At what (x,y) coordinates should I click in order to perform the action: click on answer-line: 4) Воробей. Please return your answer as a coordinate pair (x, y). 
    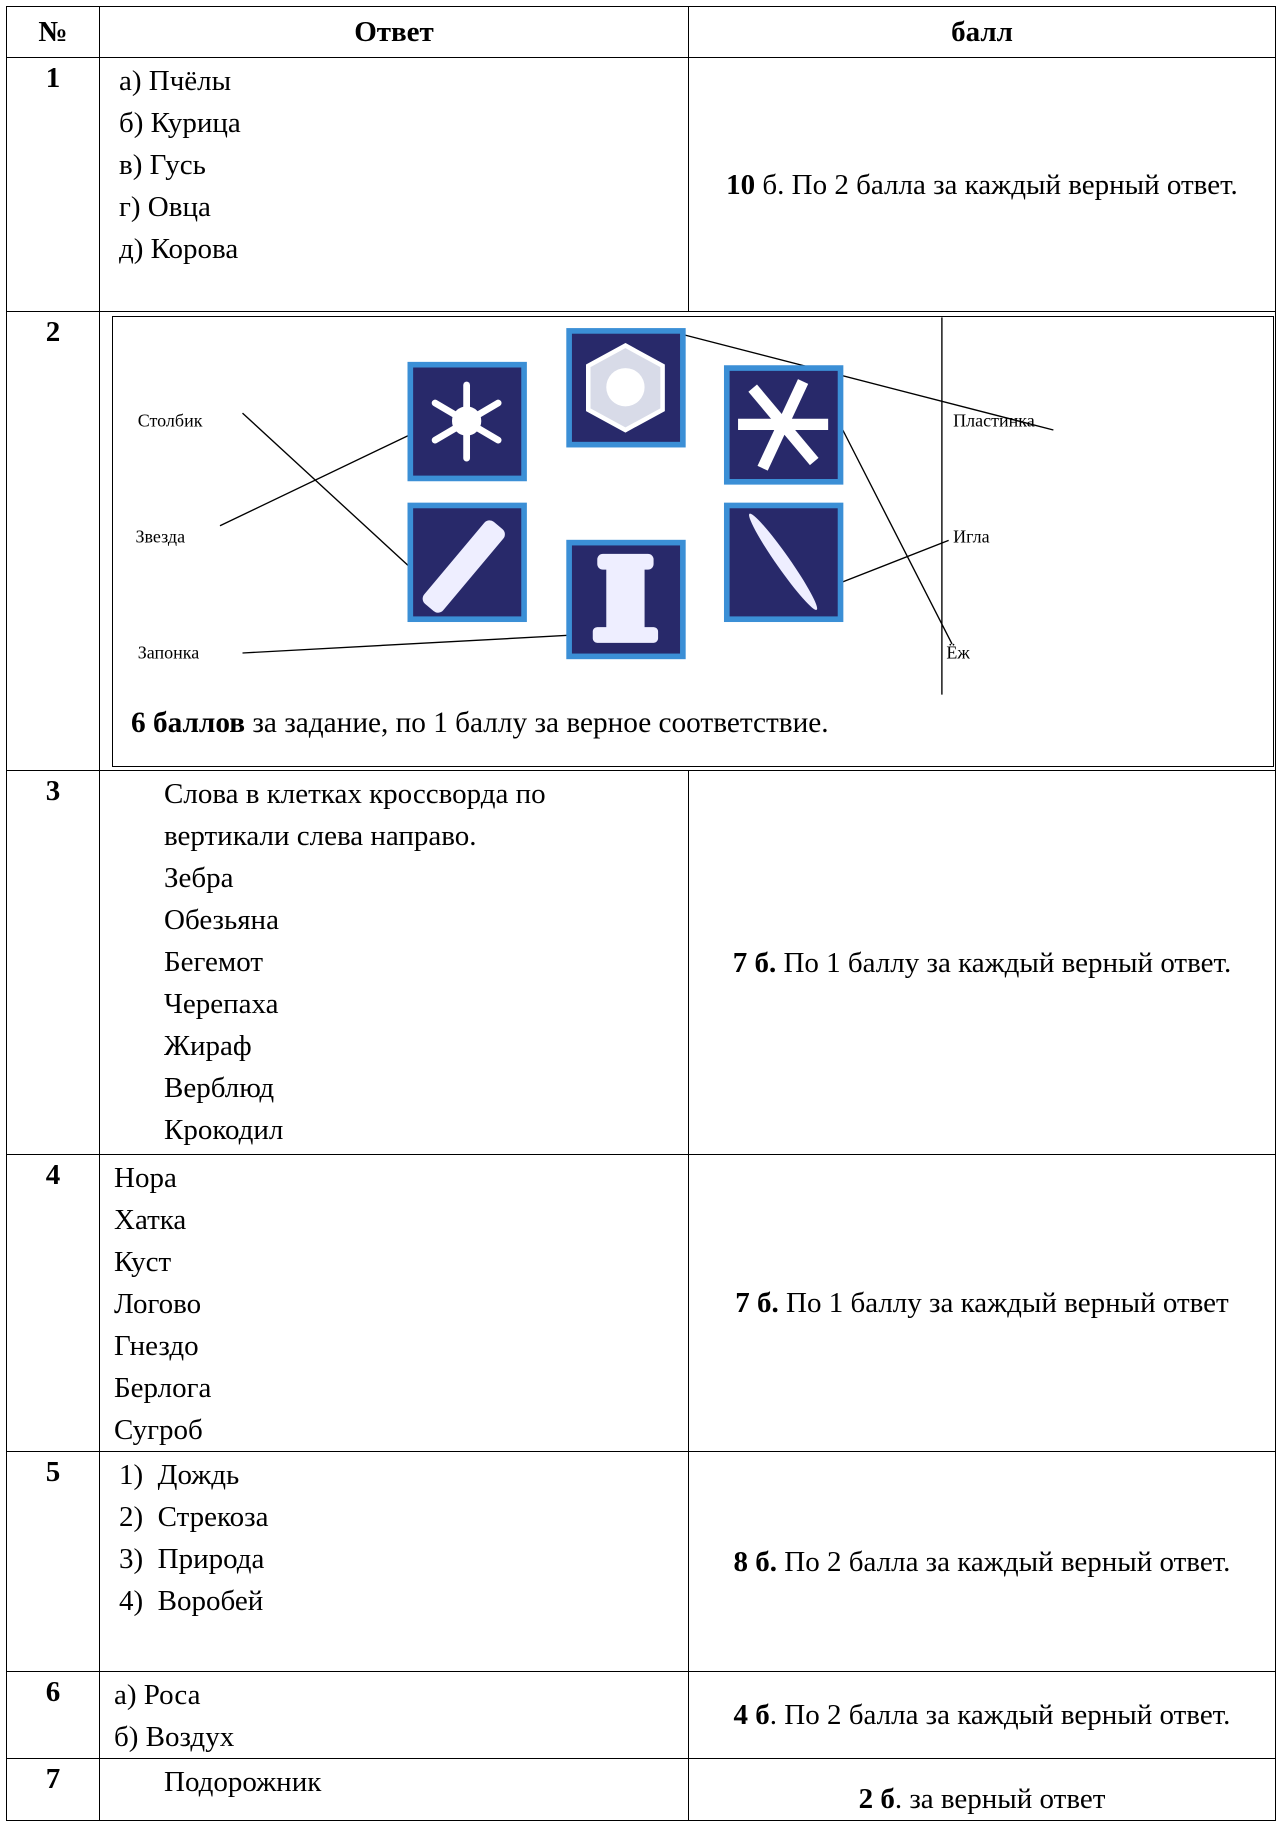
    Looking at the image, I should click on (191, 1601).